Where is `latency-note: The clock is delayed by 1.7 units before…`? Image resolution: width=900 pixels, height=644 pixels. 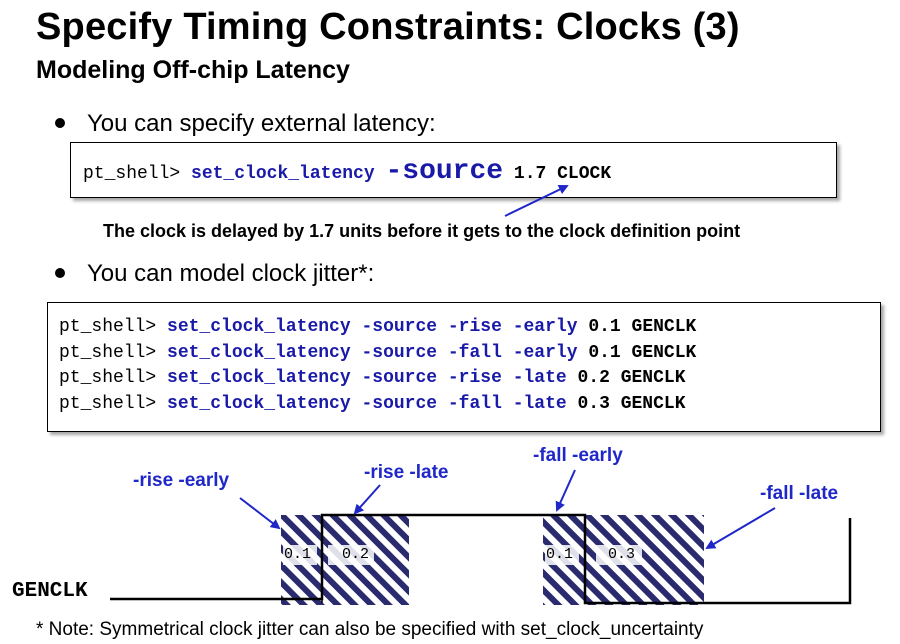
latency-note: The clock is delayed by 1.7 units before… is located at coordinates (422, 231).